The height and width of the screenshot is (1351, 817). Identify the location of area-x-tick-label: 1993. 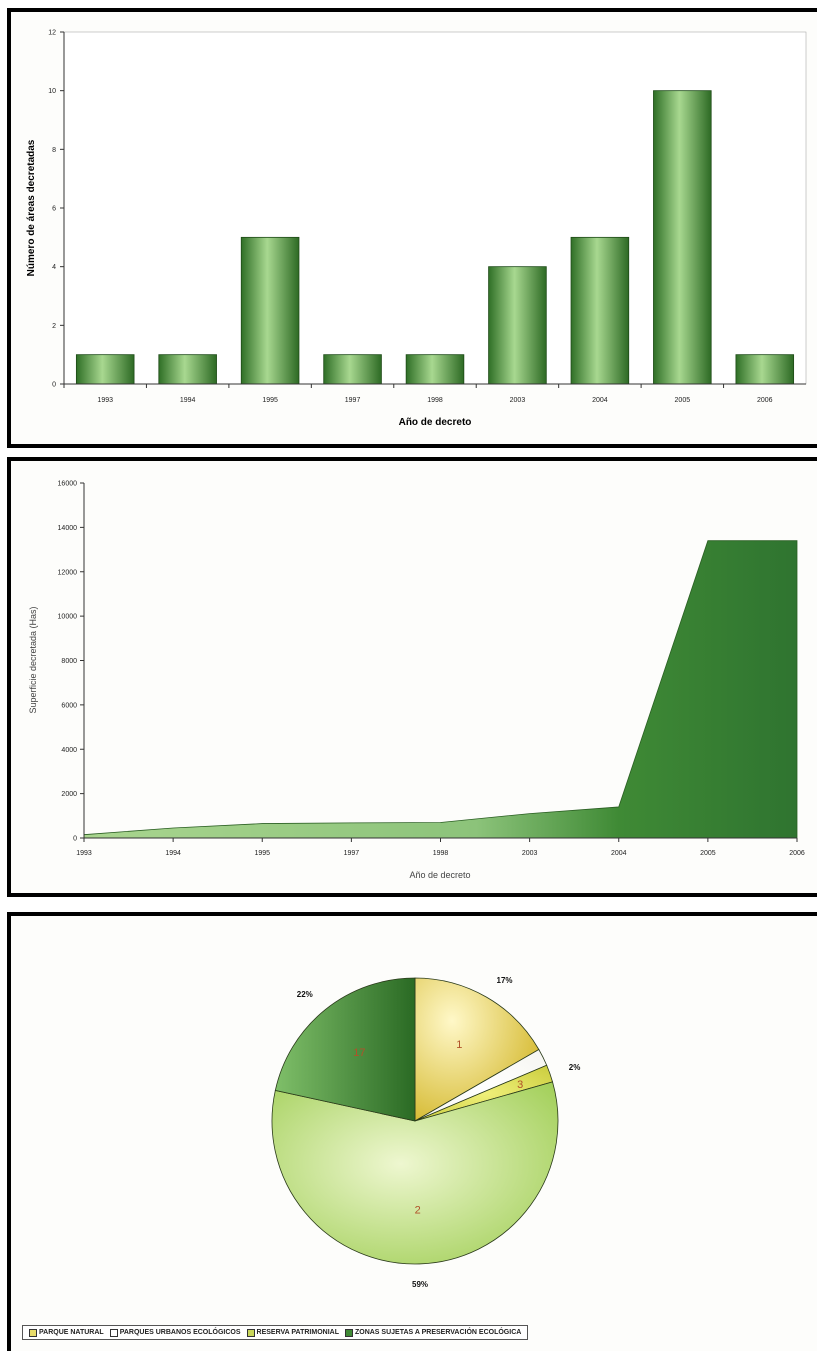
(84, 853).